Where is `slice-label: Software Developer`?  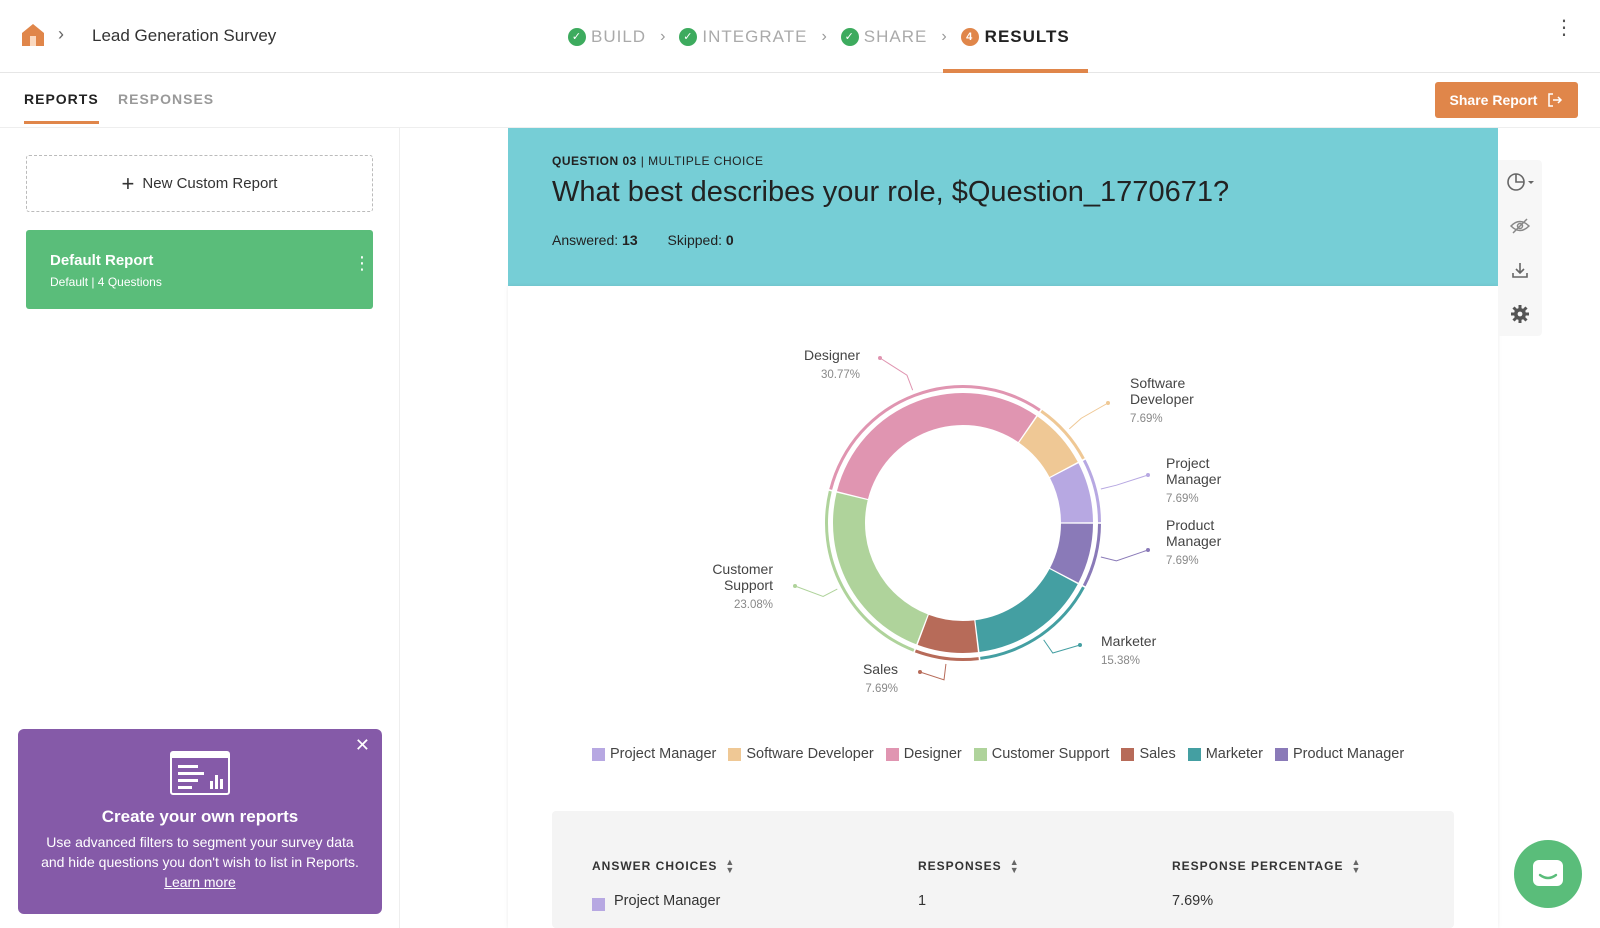 slice-label: Software Developer is located at coordinates (1162, 391).